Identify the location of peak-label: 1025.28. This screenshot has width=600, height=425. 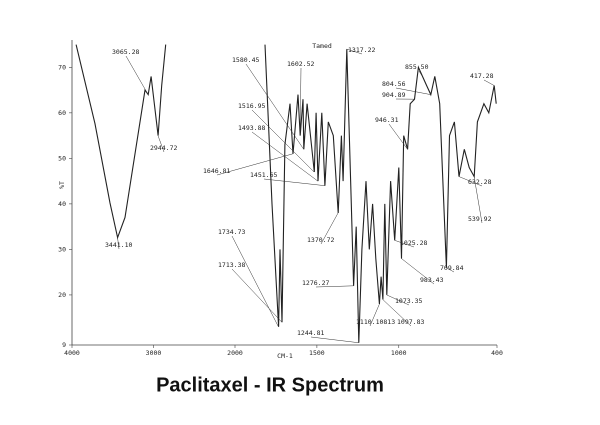
(413, 243).